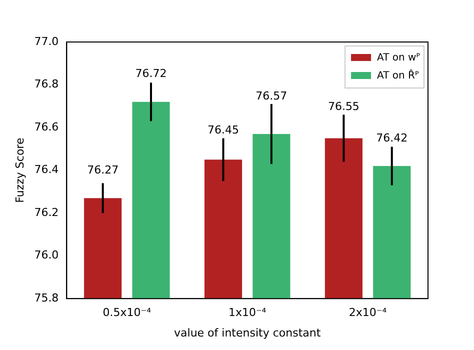 This screenshot has width=474, height=350. What do you see at coordinates (103, 169) in the screenshot?
I see `data-label: 76.27` at bounding box center [103, 169].